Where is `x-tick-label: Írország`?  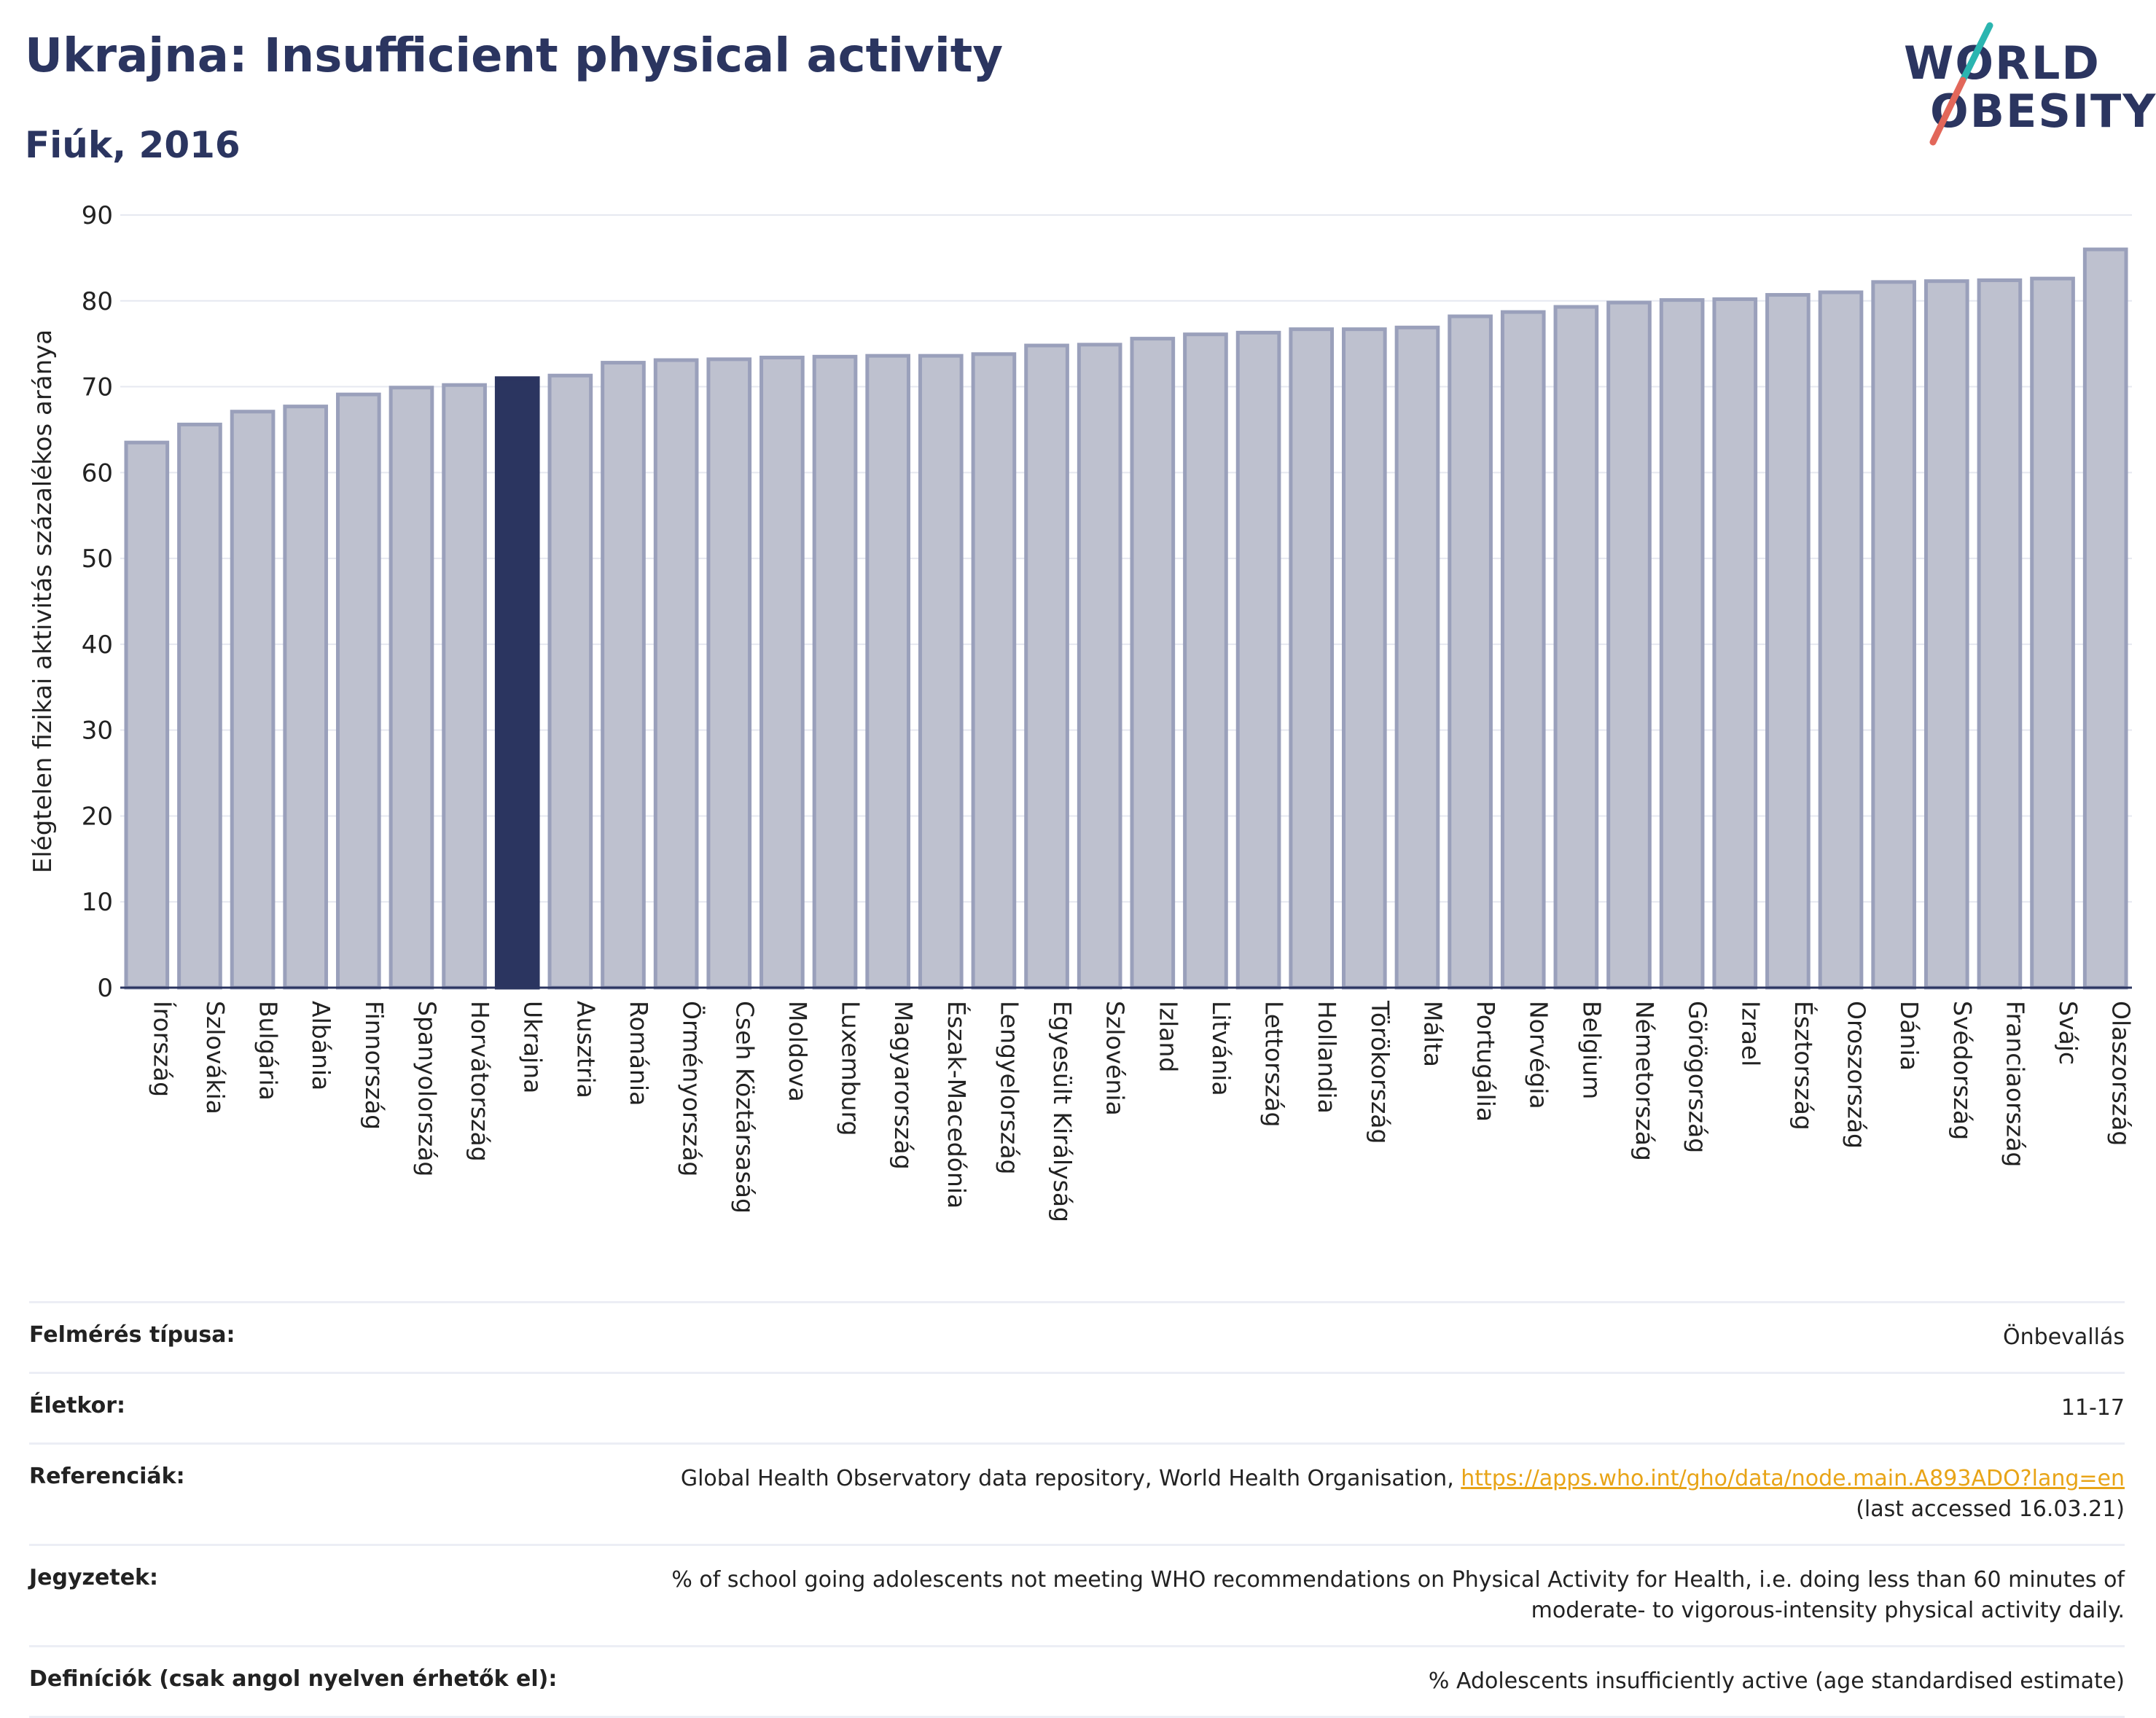
x-tick-label: Írország is located at coordinates (162, 1049).